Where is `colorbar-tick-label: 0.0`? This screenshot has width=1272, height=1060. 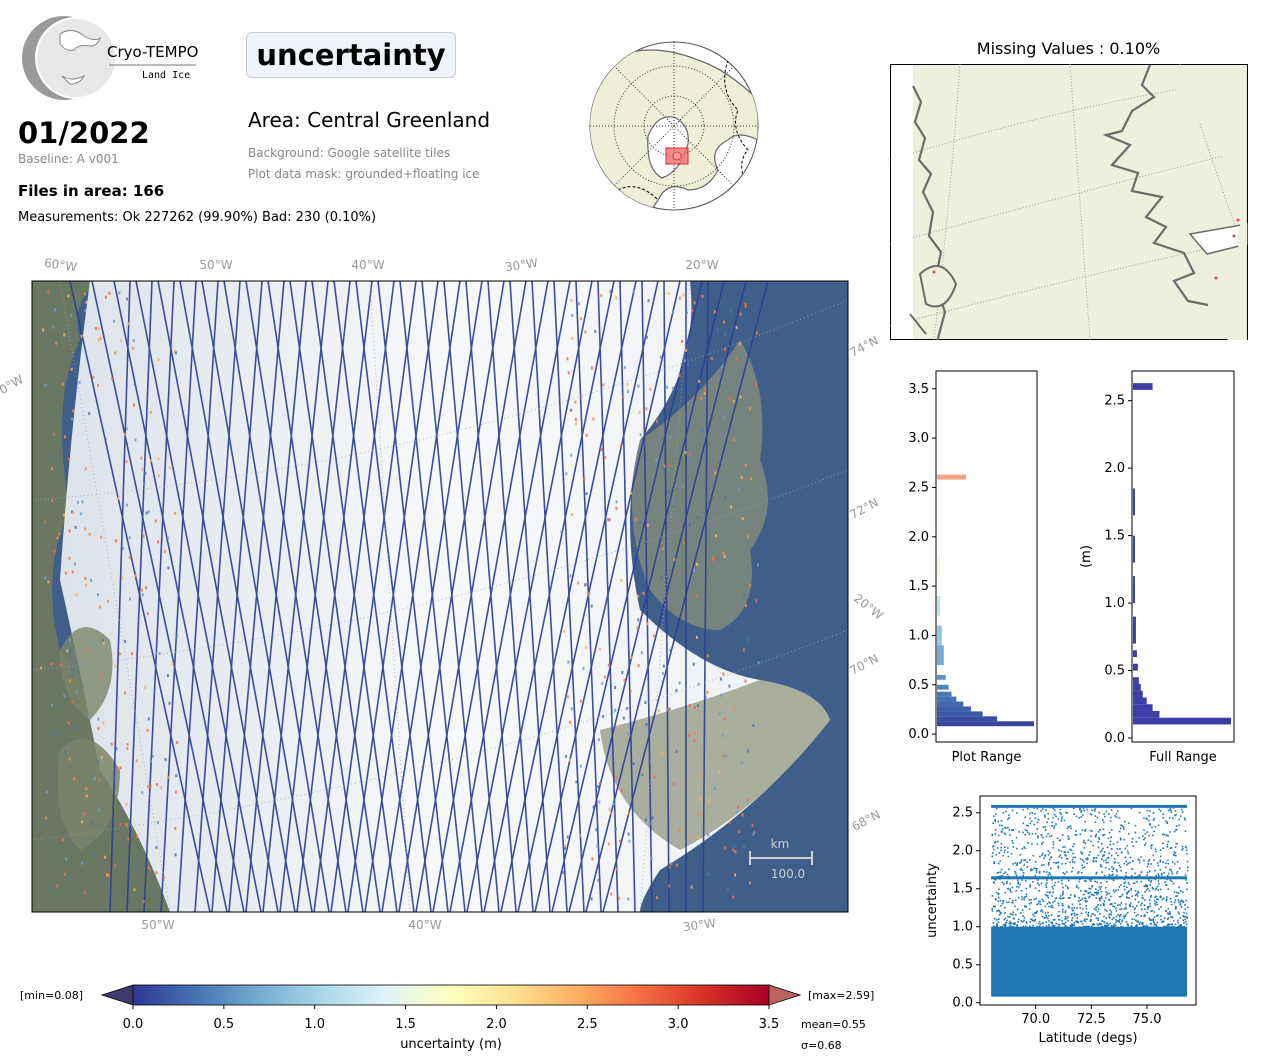 colorbar-tick-label: 0.0 is located at coordinates (133, 1024).